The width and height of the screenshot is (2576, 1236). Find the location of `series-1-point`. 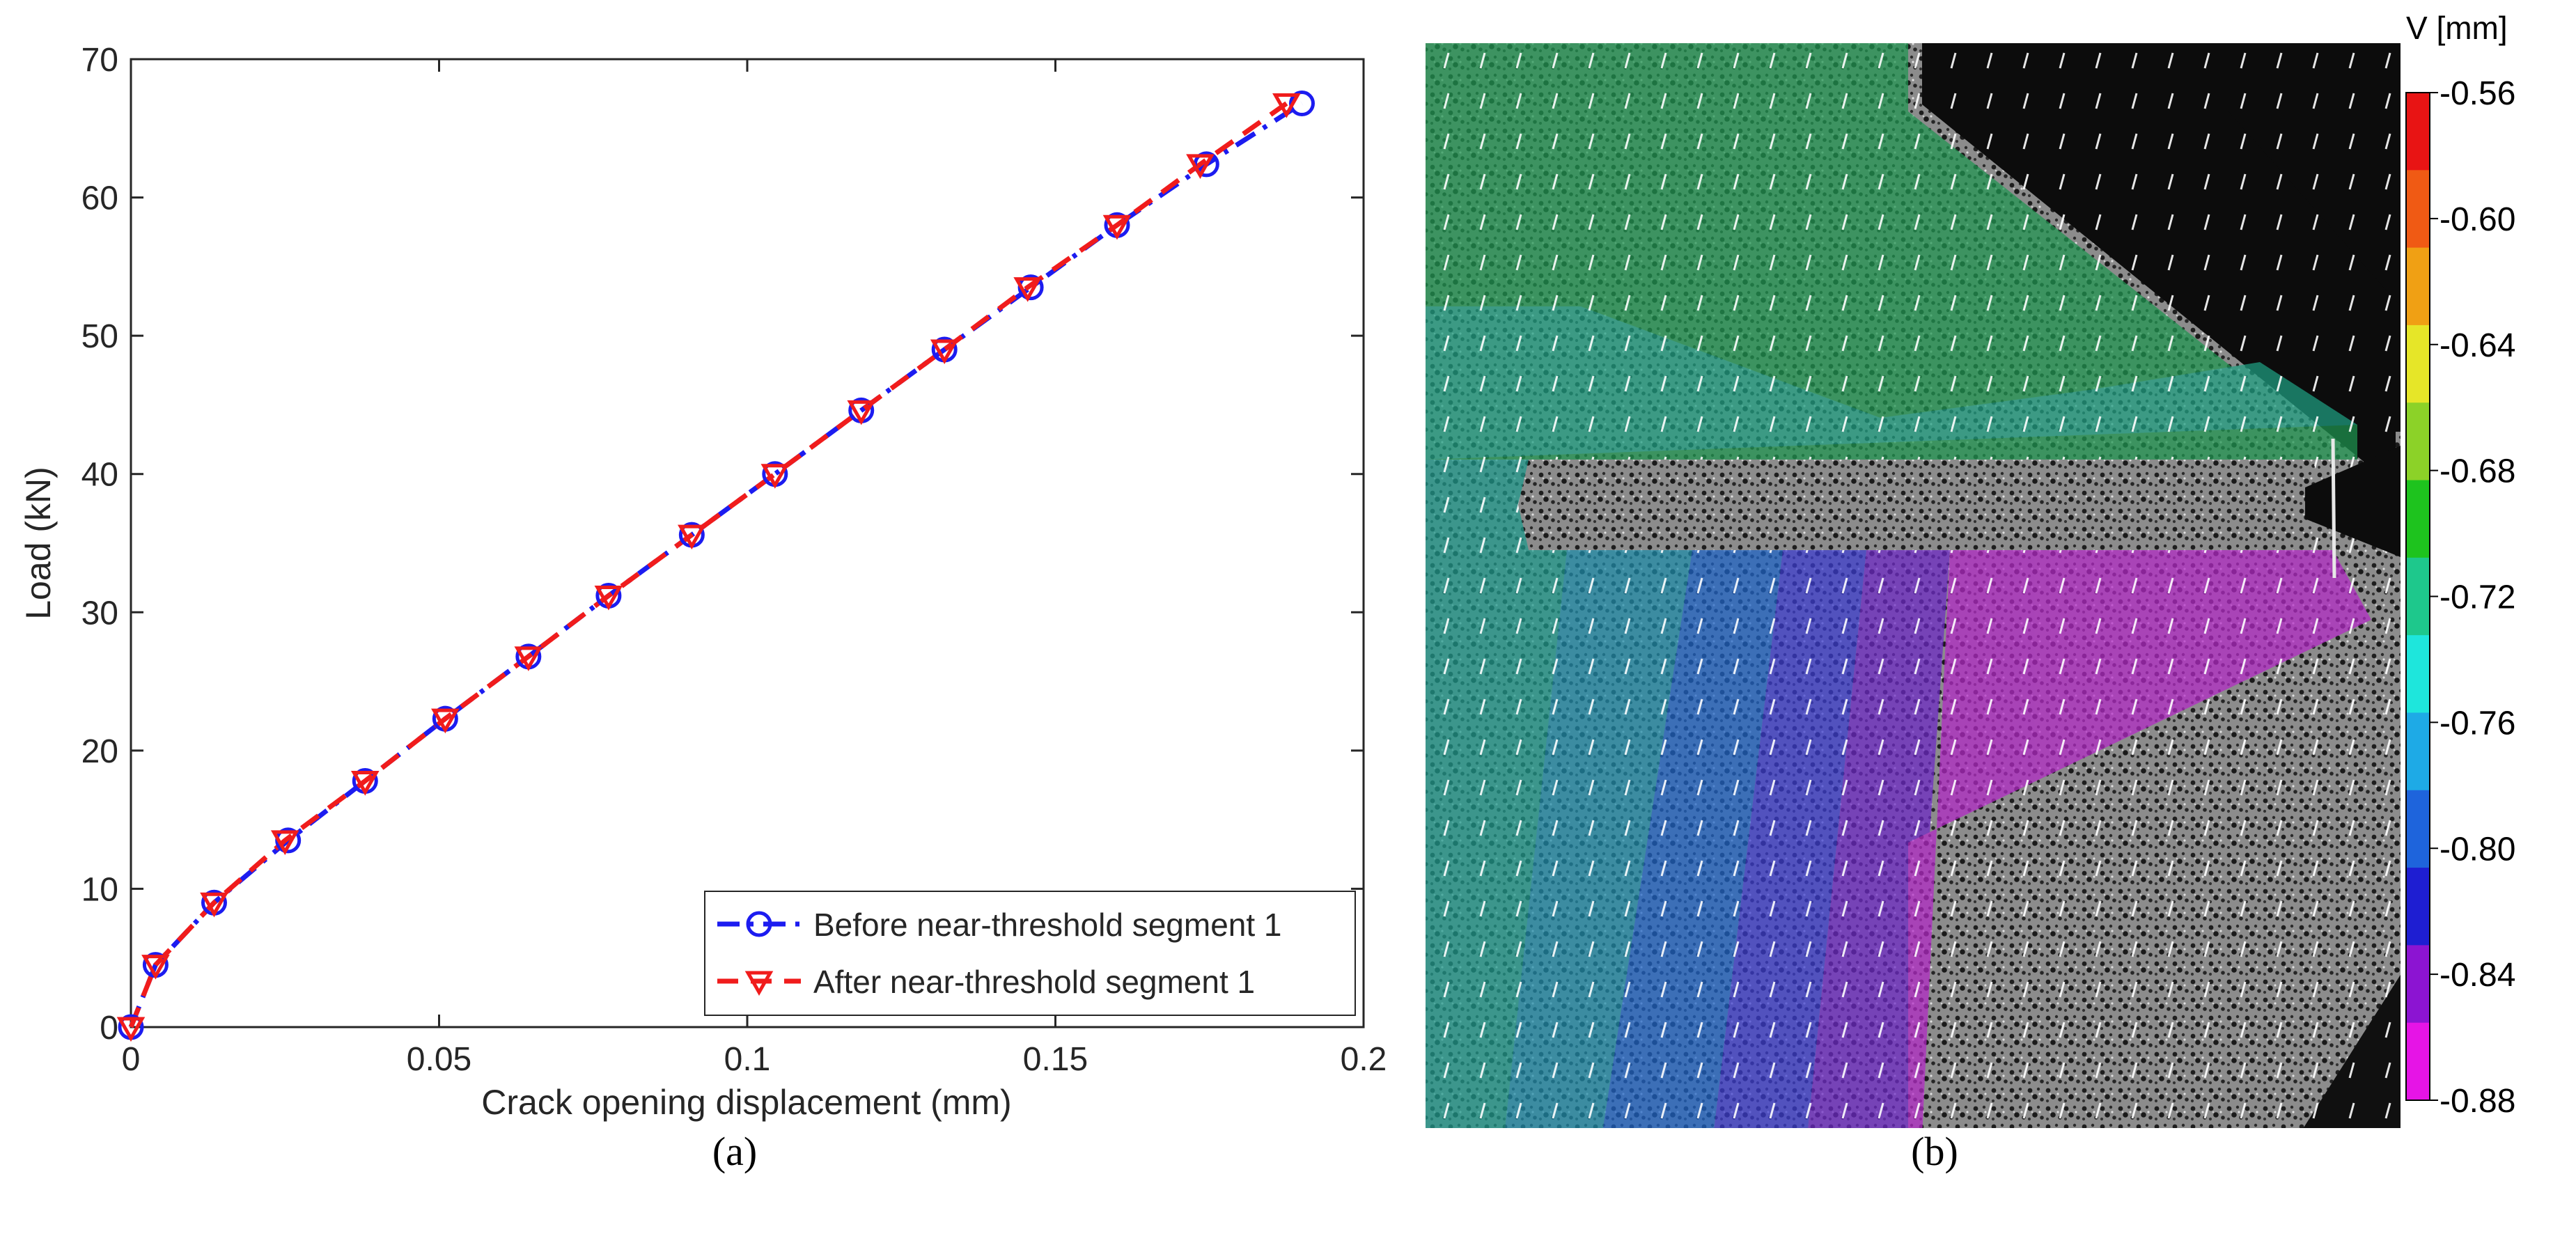

series-1-point is located at coordinates (1302, 104).